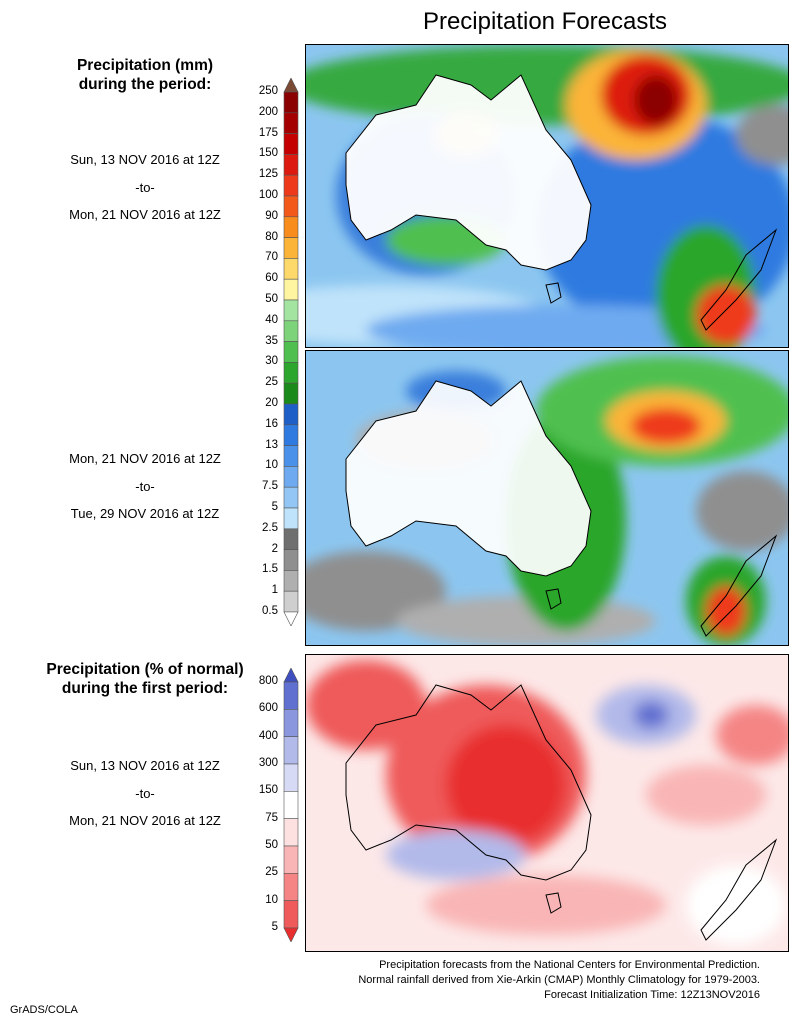 The height and width of the screenshot is (1033, 800). Describe the element at coordinates (291, 934) in the screenshot. I see `percent-scale-bottom-arrow` at that location.